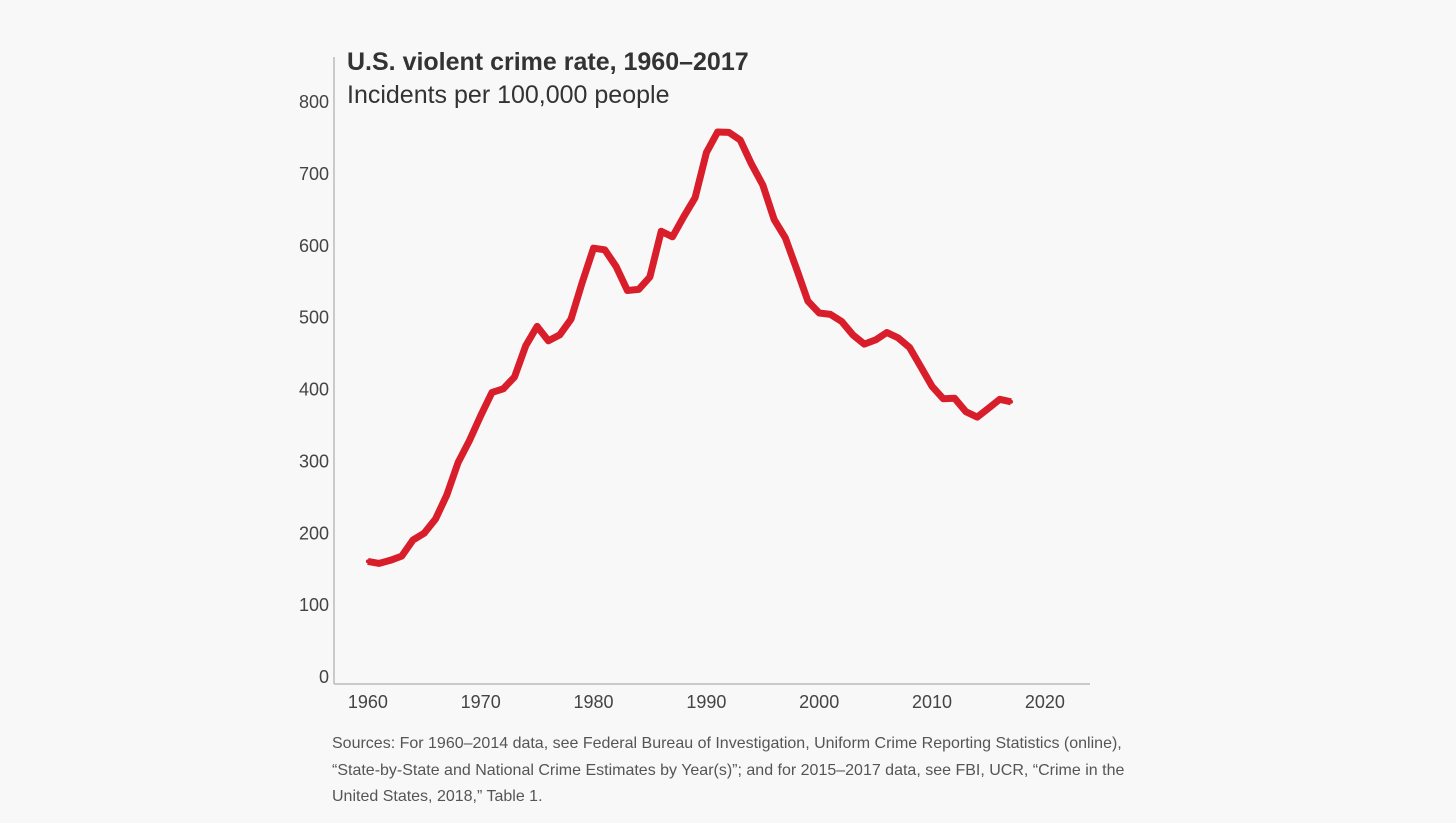 Image resolution: width=1456 pixels, height=823 pixels. I want to click on chart-subtitle: Incidents per 100,000 people, so click(508, 95).